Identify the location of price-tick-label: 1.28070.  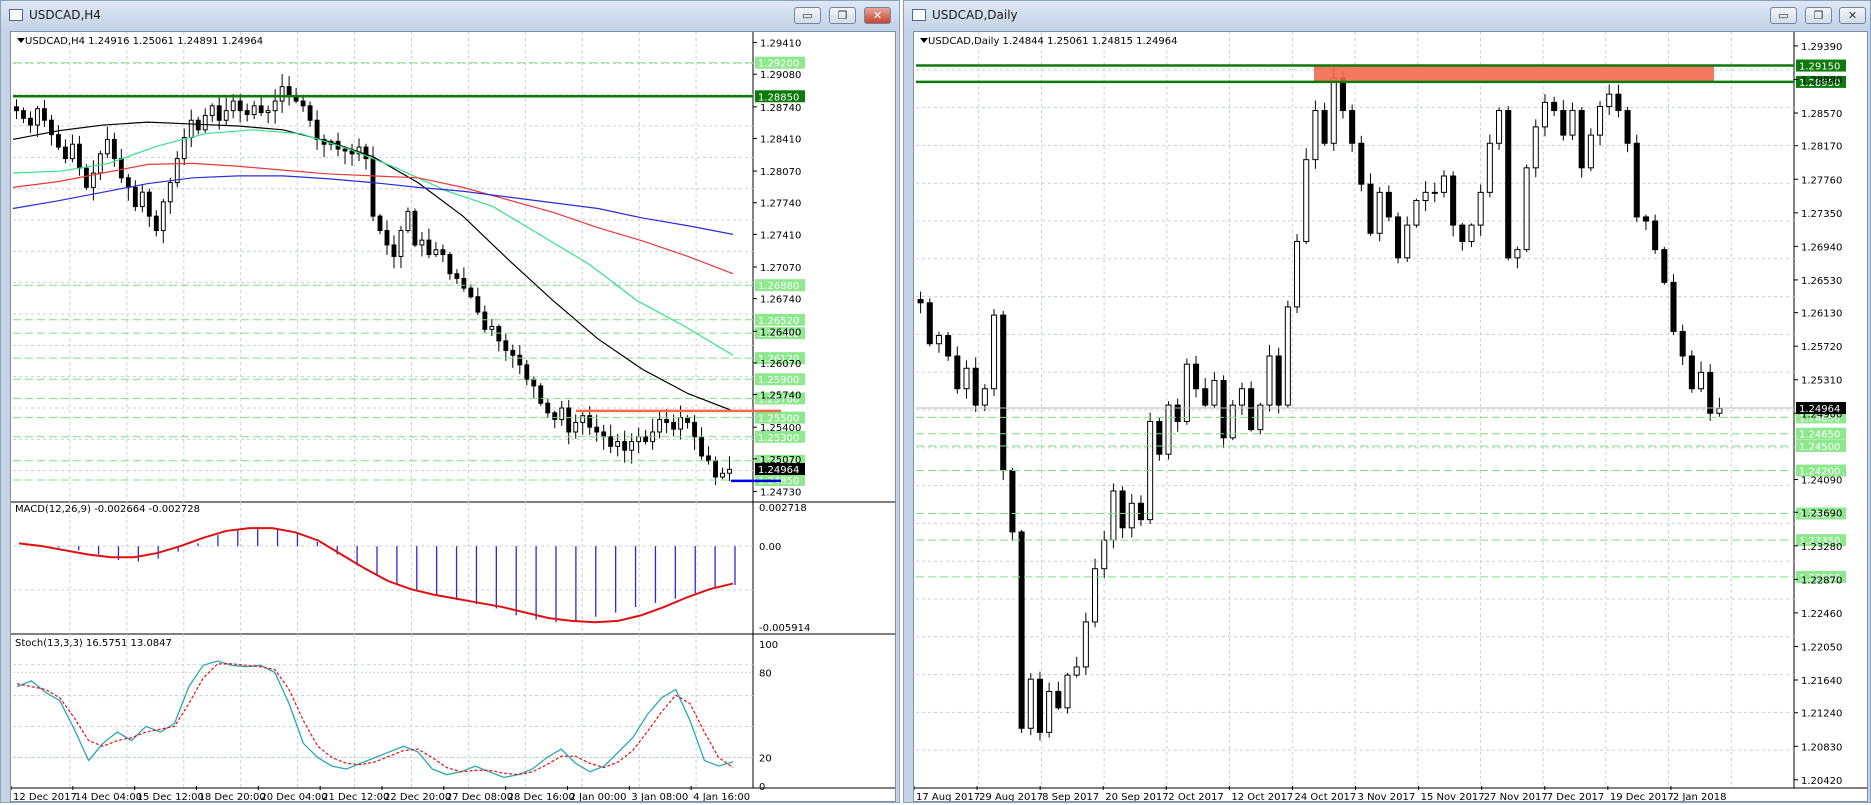
(780, 172).